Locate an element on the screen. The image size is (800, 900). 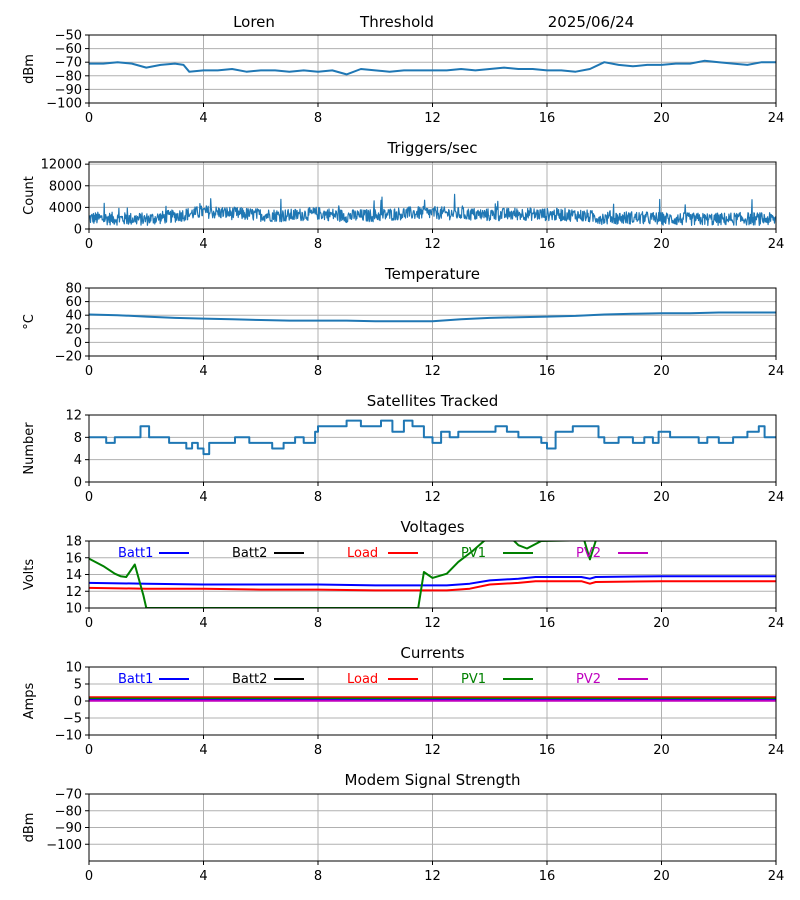
y-tick-label: 18 is located at coordinates (73, 542).